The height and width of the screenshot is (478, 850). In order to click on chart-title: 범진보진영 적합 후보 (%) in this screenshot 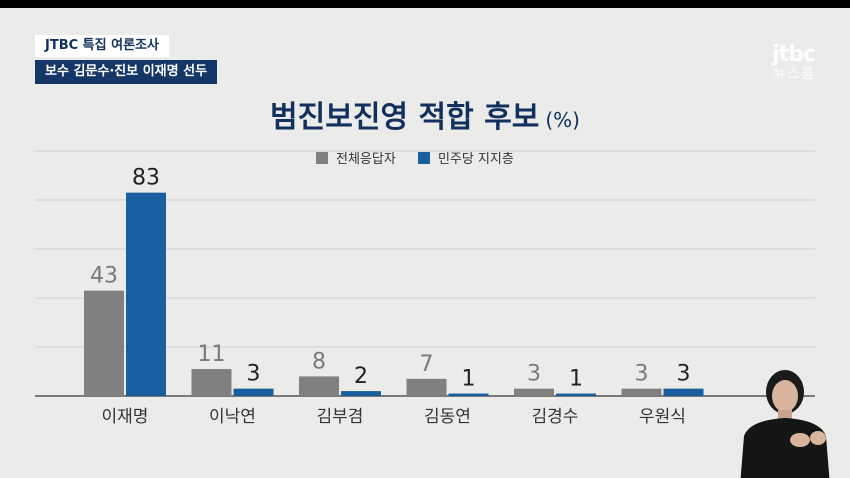, I will do `click(425, 114)`.